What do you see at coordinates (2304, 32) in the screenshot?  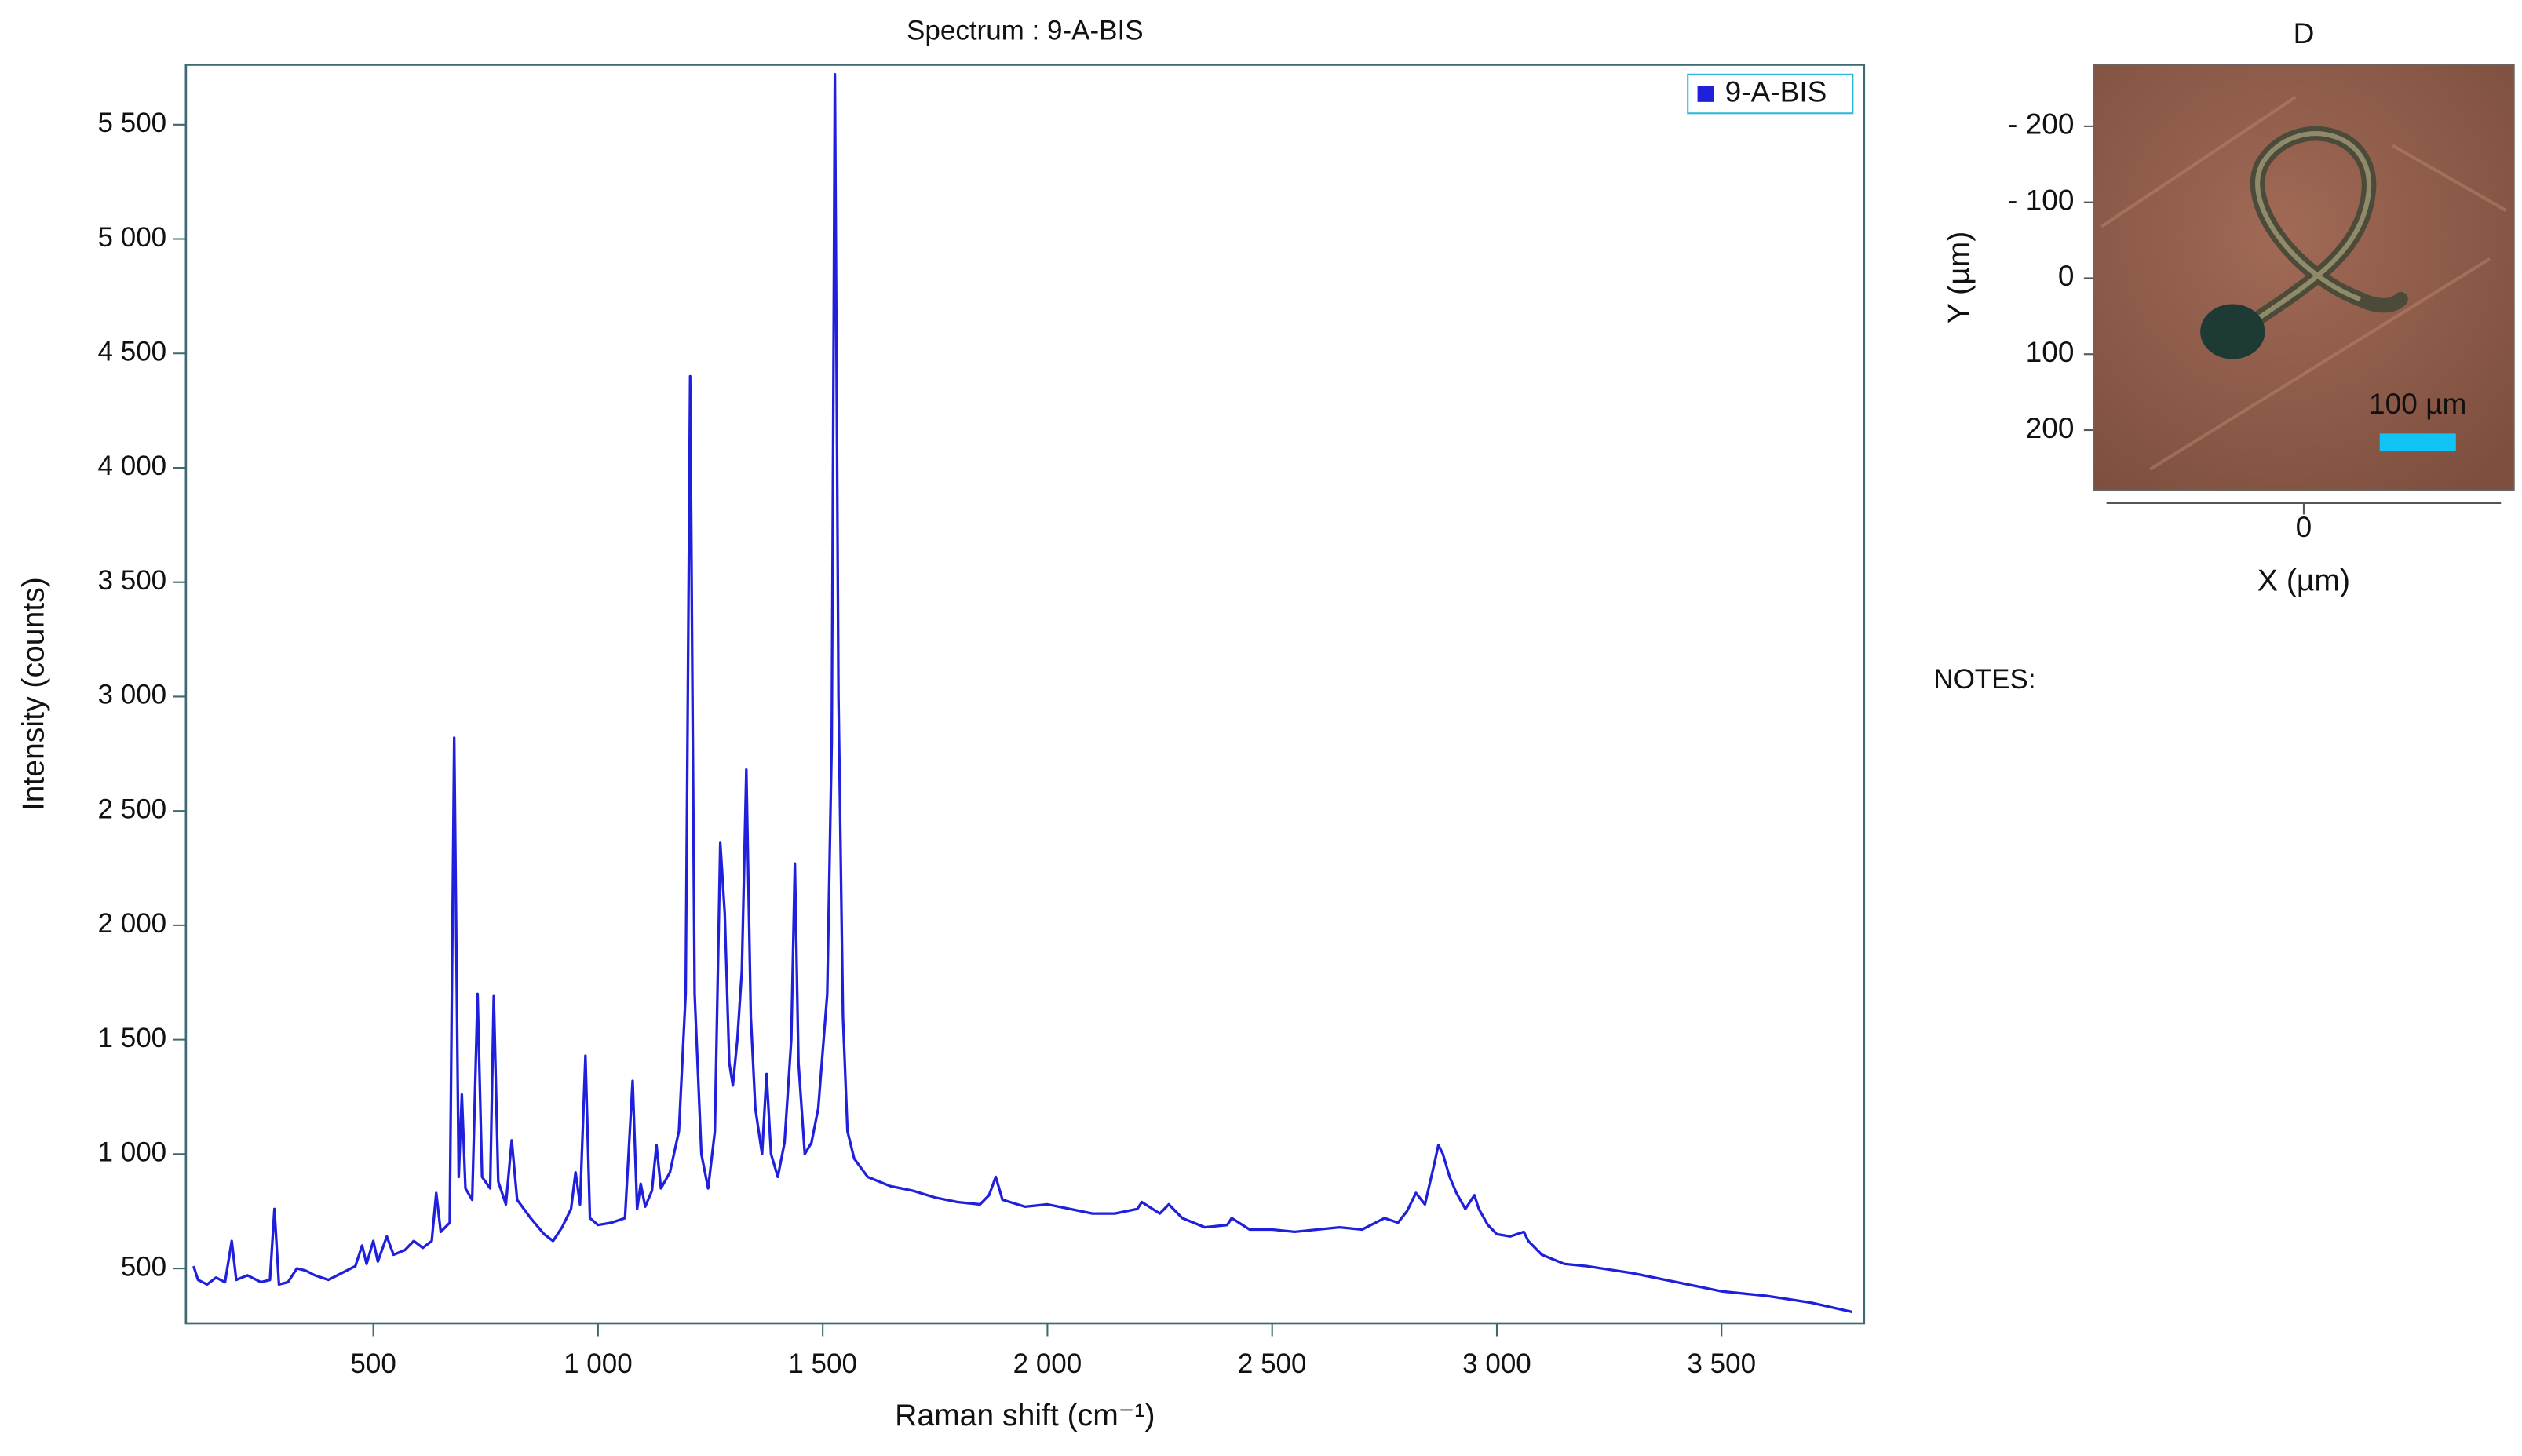 I see `image-title: D` at bounding box center [2304, 32].